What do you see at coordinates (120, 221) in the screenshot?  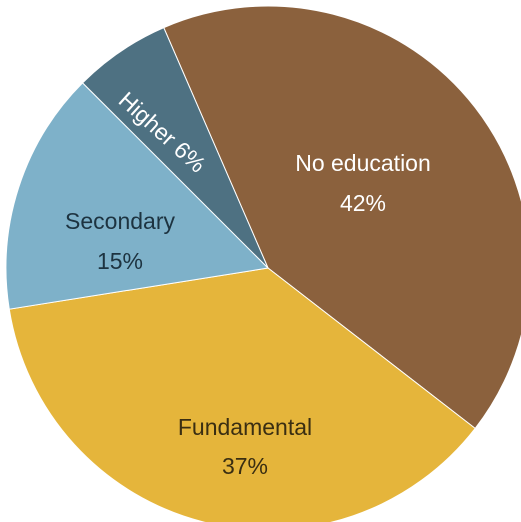 I see `slice-label-secondary: Secondary` at bounding box center [120, 221].